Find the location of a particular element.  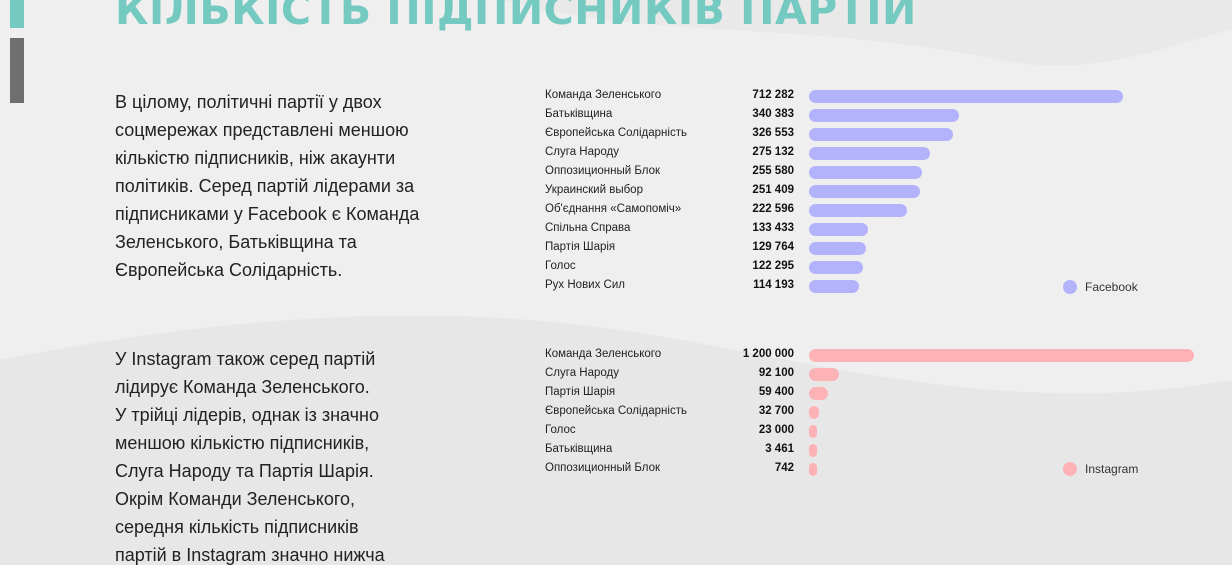

value-label: 1 200 000 is located at coordinates (768, 354).